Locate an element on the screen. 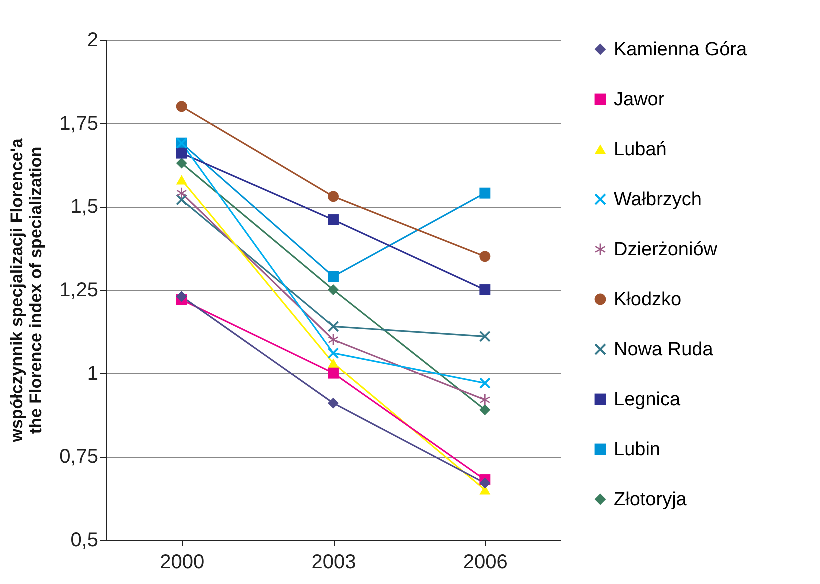 The height and width of the screenshot is (584, 820). legend-label: Kamienna Góra is located at coordinates (681, 50).